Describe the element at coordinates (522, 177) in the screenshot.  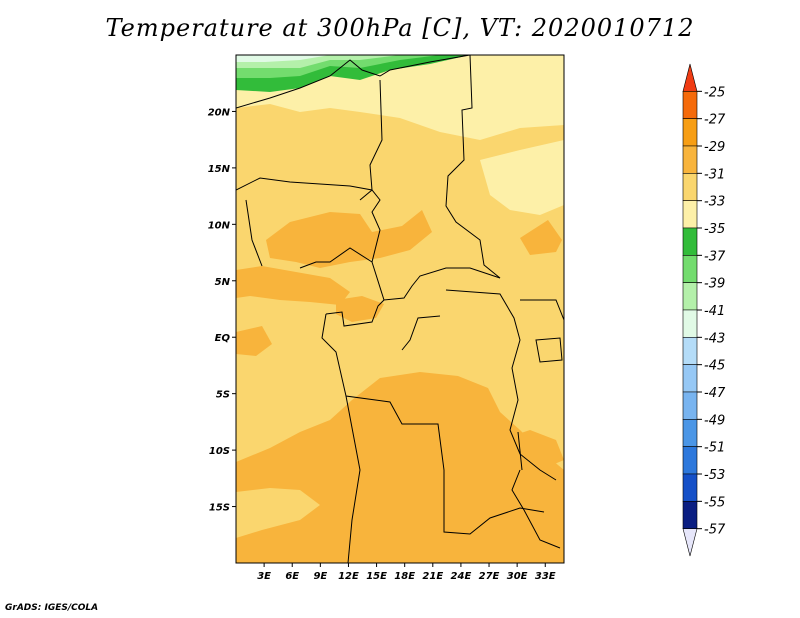
I see `field-band-33-35-east` at that location.